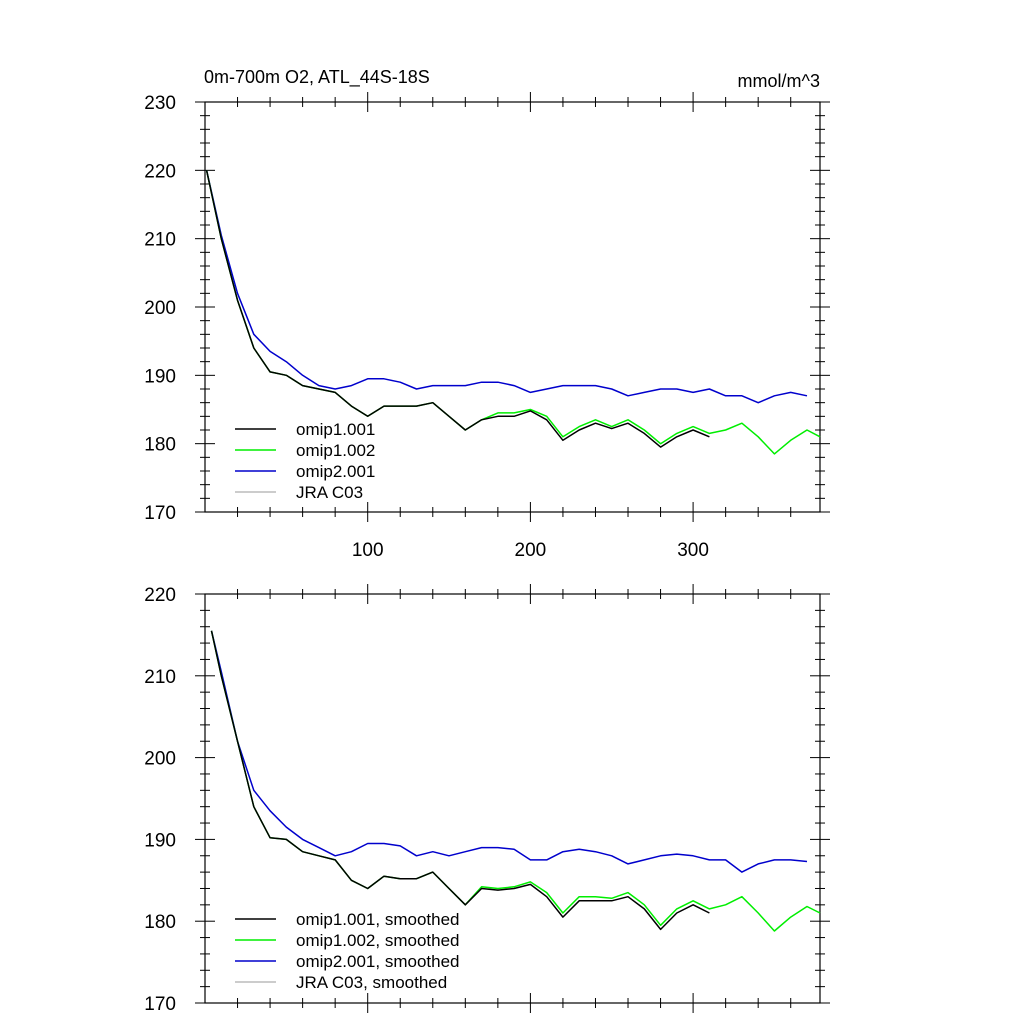 This screenshot has height=1024, width=1024. I want to click on legend-label: omip1.002, so click(335, 450).